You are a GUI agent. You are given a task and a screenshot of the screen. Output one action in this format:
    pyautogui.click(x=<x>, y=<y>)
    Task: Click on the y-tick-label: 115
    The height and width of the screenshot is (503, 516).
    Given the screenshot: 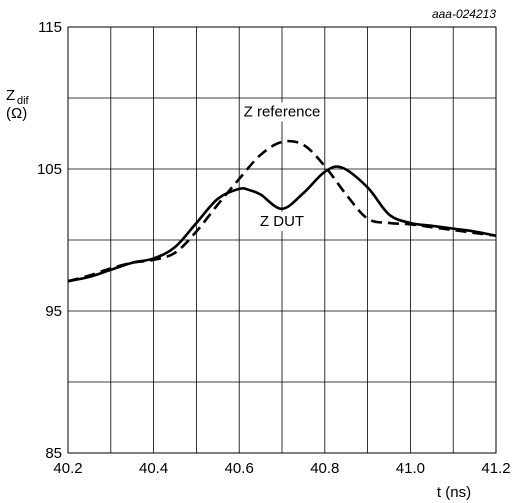 What is the action you would take?
    pyautogui.click(x=50, y=27)
    